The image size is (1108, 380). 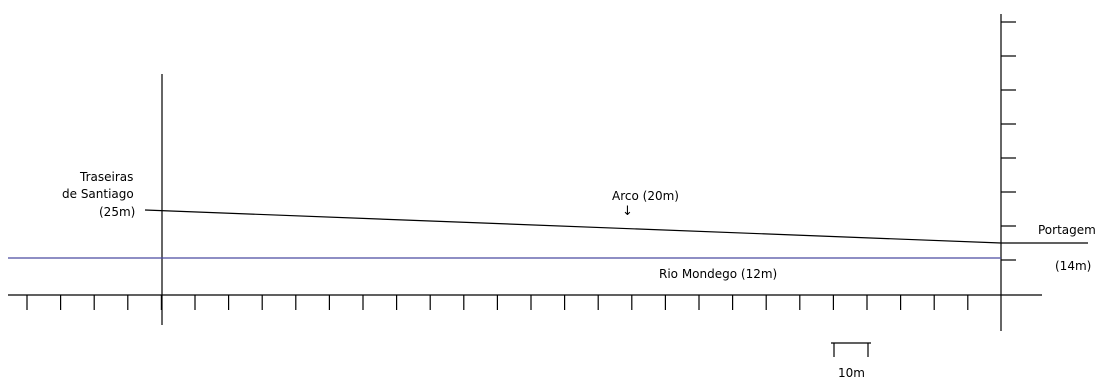 I want to click on traseiras-label-line1: Traseiras, so click(x=107, y=177).